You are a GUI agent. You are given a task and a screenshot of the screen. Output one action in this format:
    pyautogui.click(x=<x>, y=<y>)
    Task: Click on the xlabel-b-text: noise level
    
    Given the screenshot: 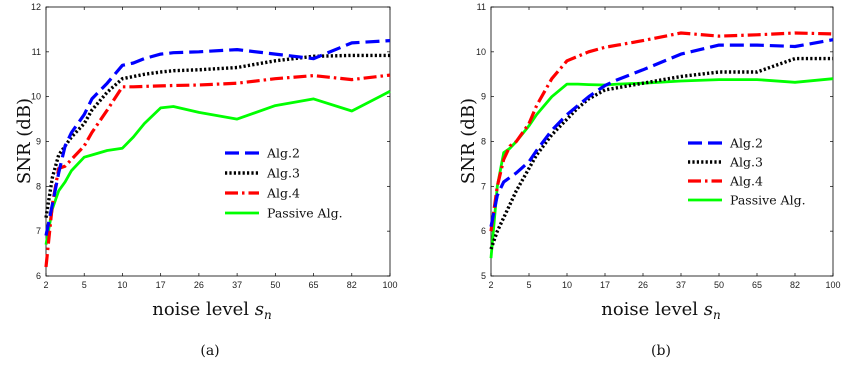 What is the action you would take?
    pyautogui.click(x=649, y=309)
    